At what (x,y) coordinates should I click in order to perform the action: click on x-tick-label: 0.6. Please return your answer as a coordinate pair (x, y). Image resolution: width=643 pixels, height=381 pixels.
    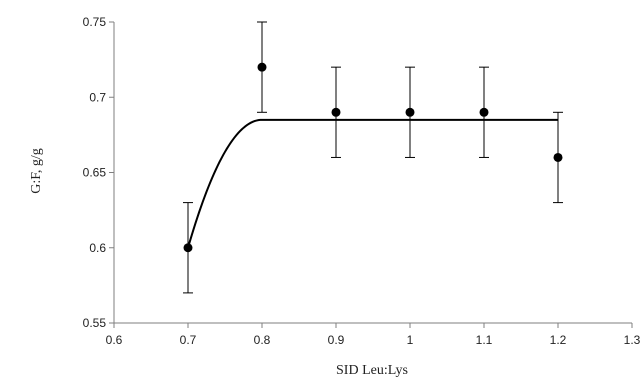
    Looking at the image, I should click on (114, 340).